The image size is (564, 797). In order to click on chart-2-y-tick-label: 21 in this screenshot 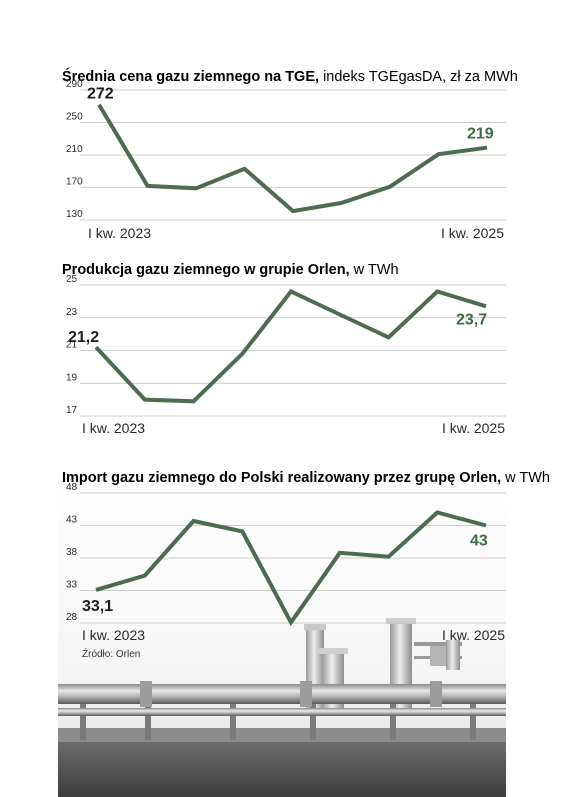, I will do `click(72, 345)`.